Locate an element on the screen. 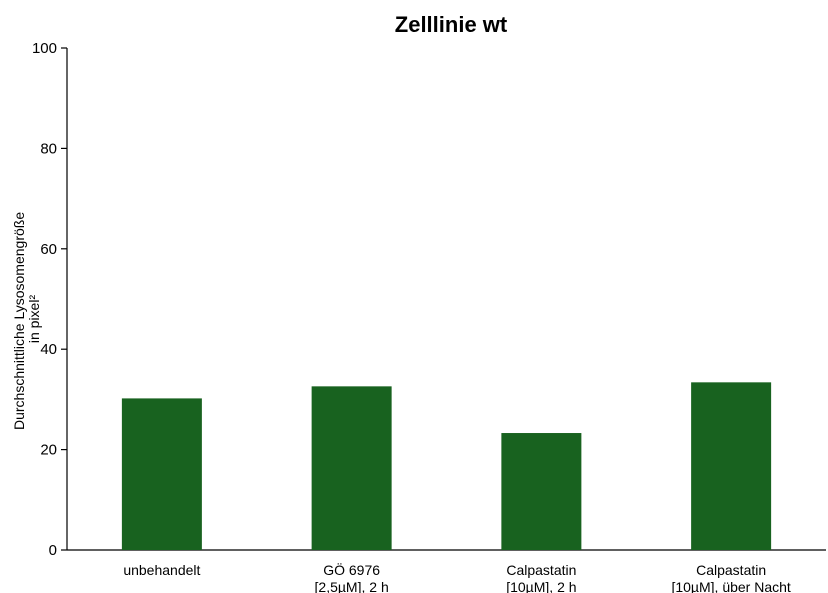  x-category-label-3-line-1: Calpastatin is located at coordinates (541, 570).